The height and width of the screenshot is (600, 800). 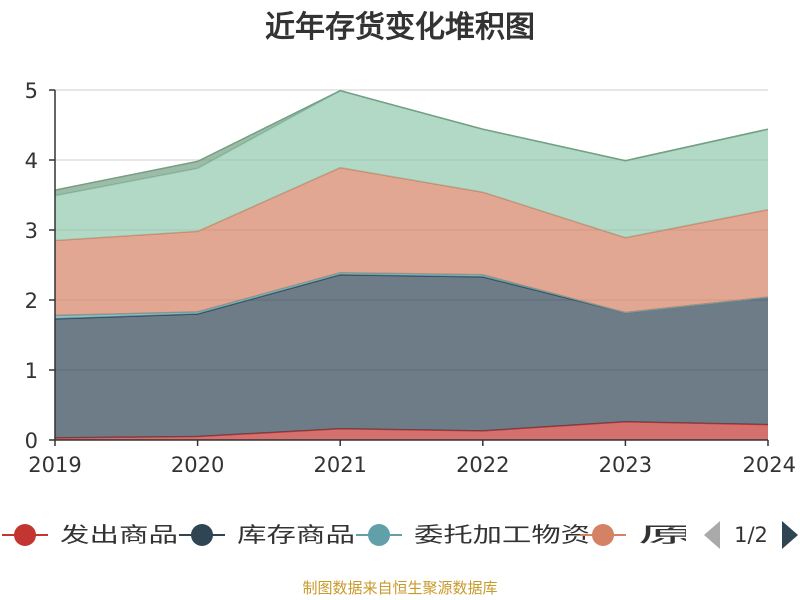 I want to click on x-tick-label: 2024, so click(x=769, y=465).